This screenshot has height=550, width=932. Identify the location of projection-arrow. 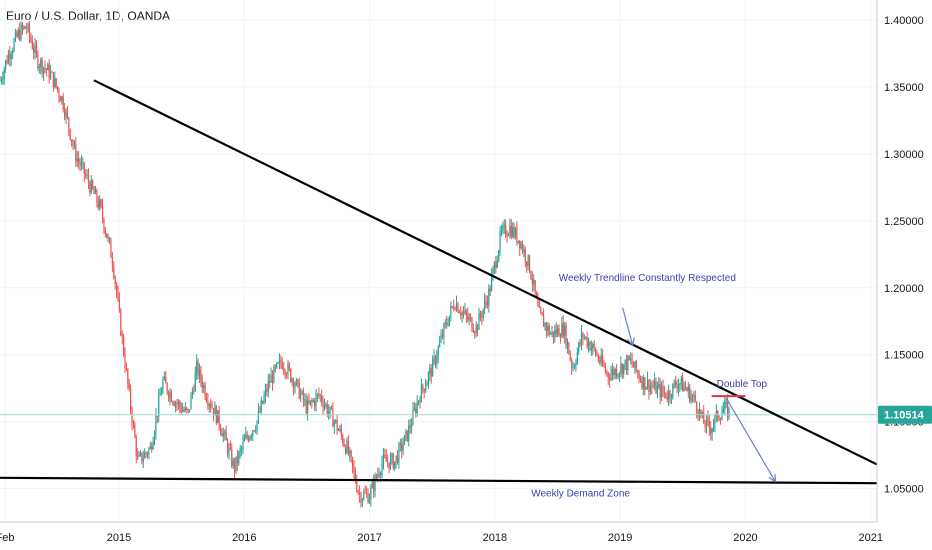
(751, 440).